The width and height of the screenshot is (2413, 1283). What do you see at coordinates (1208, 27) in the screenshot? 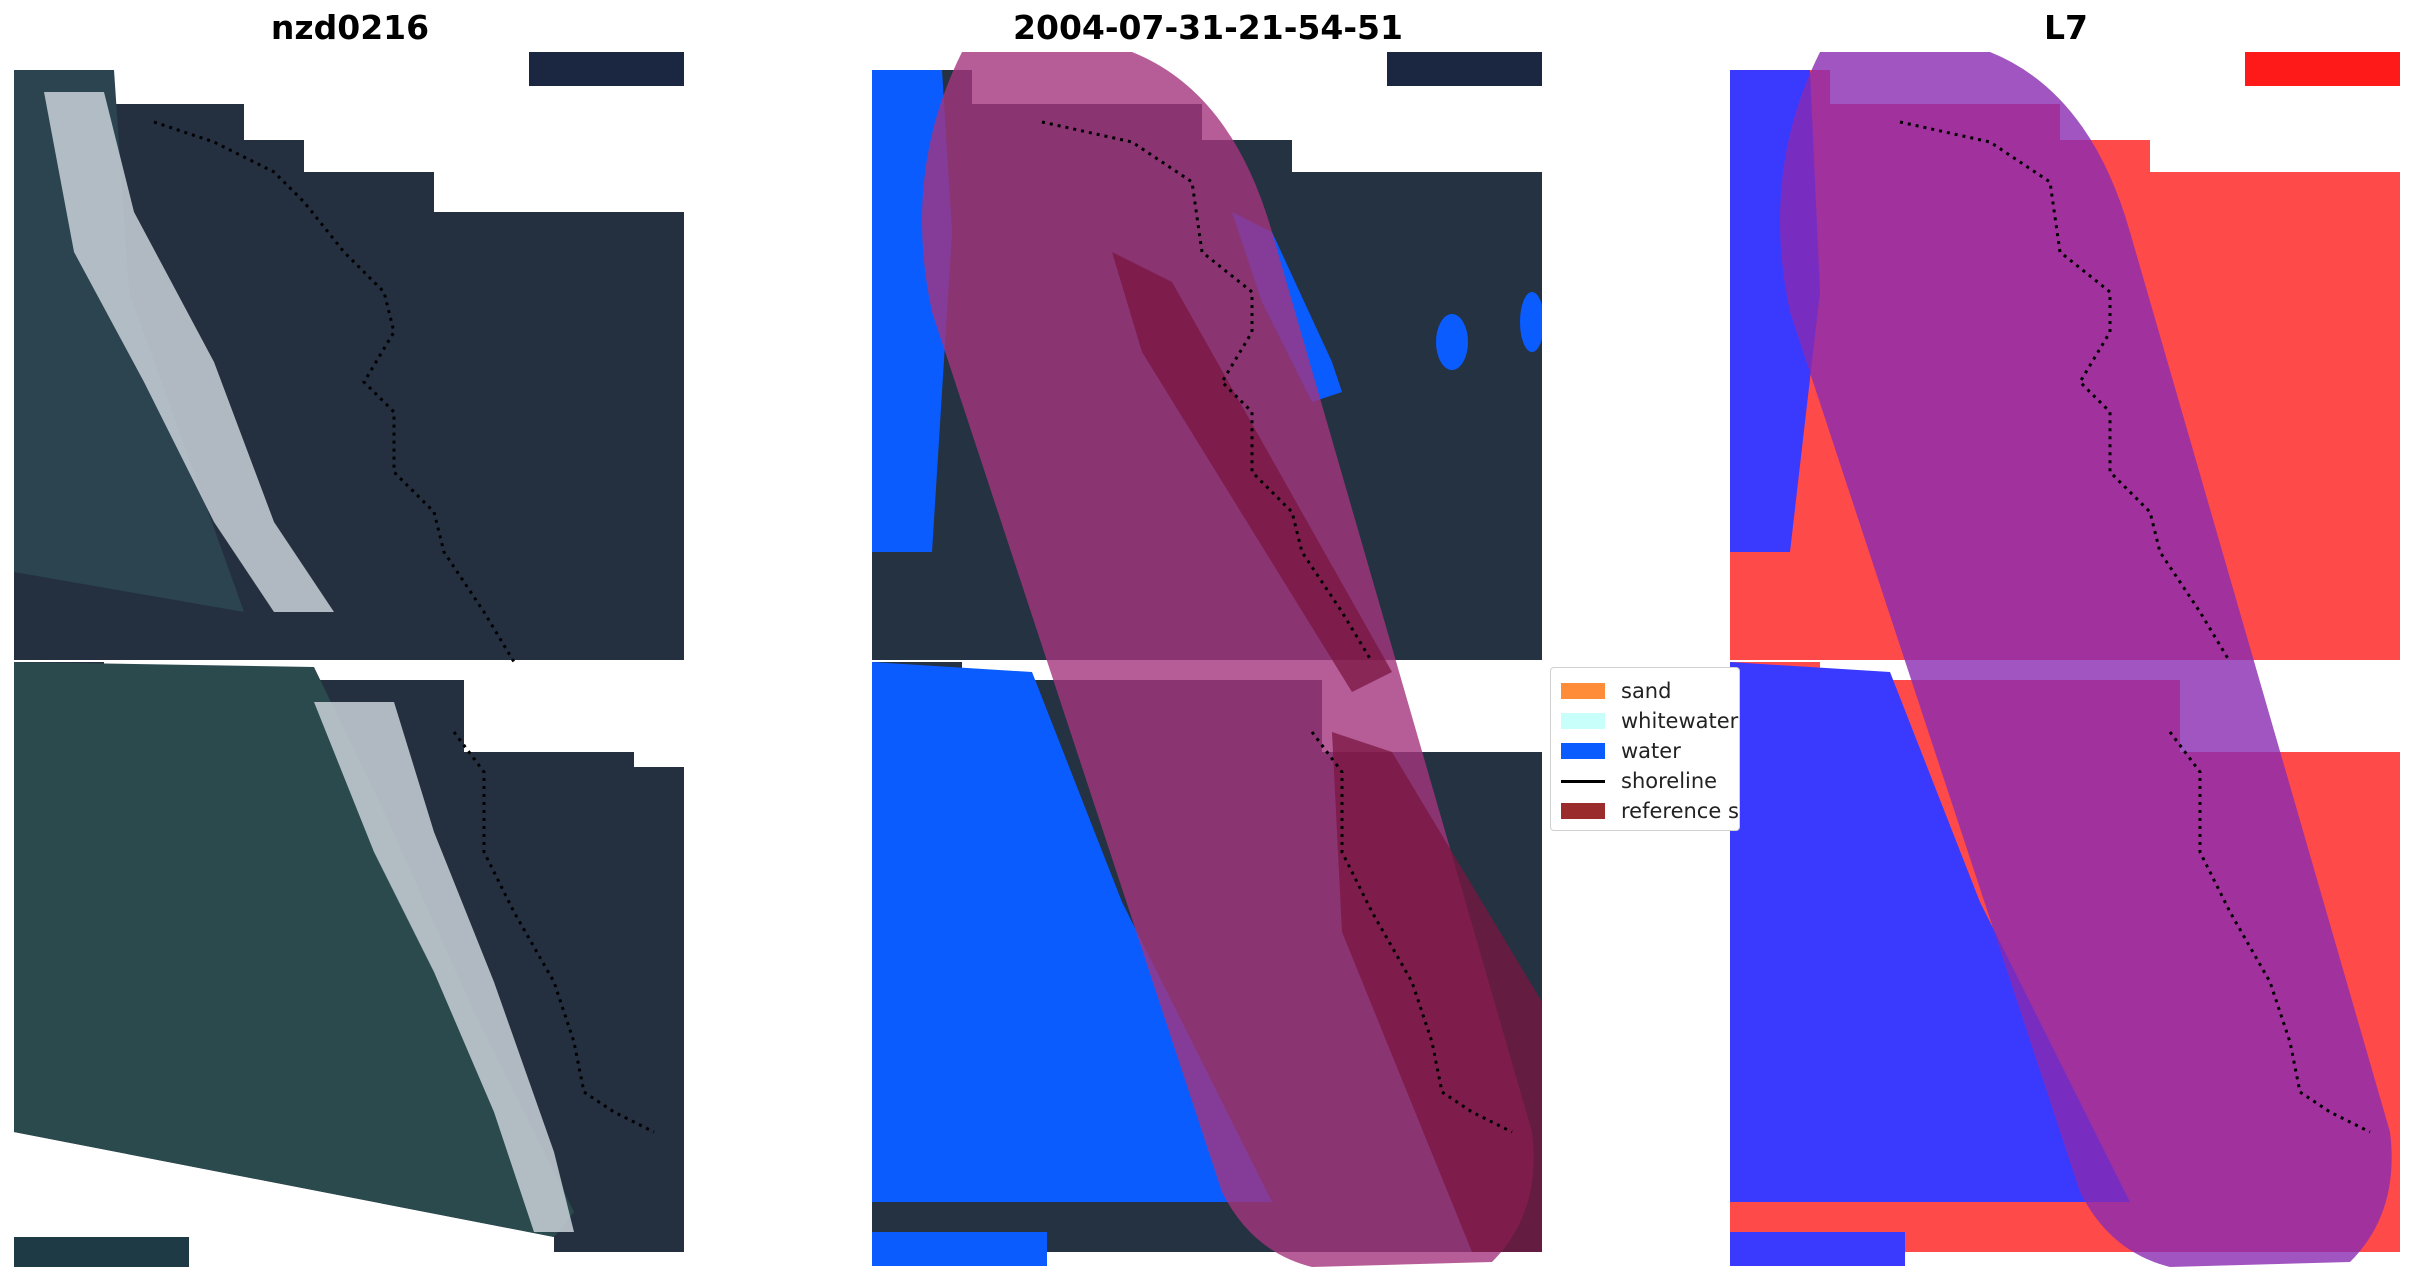
I see `panel-title-classified: 2004-07-31-21-54-51` at bounding box center [1208, 27].